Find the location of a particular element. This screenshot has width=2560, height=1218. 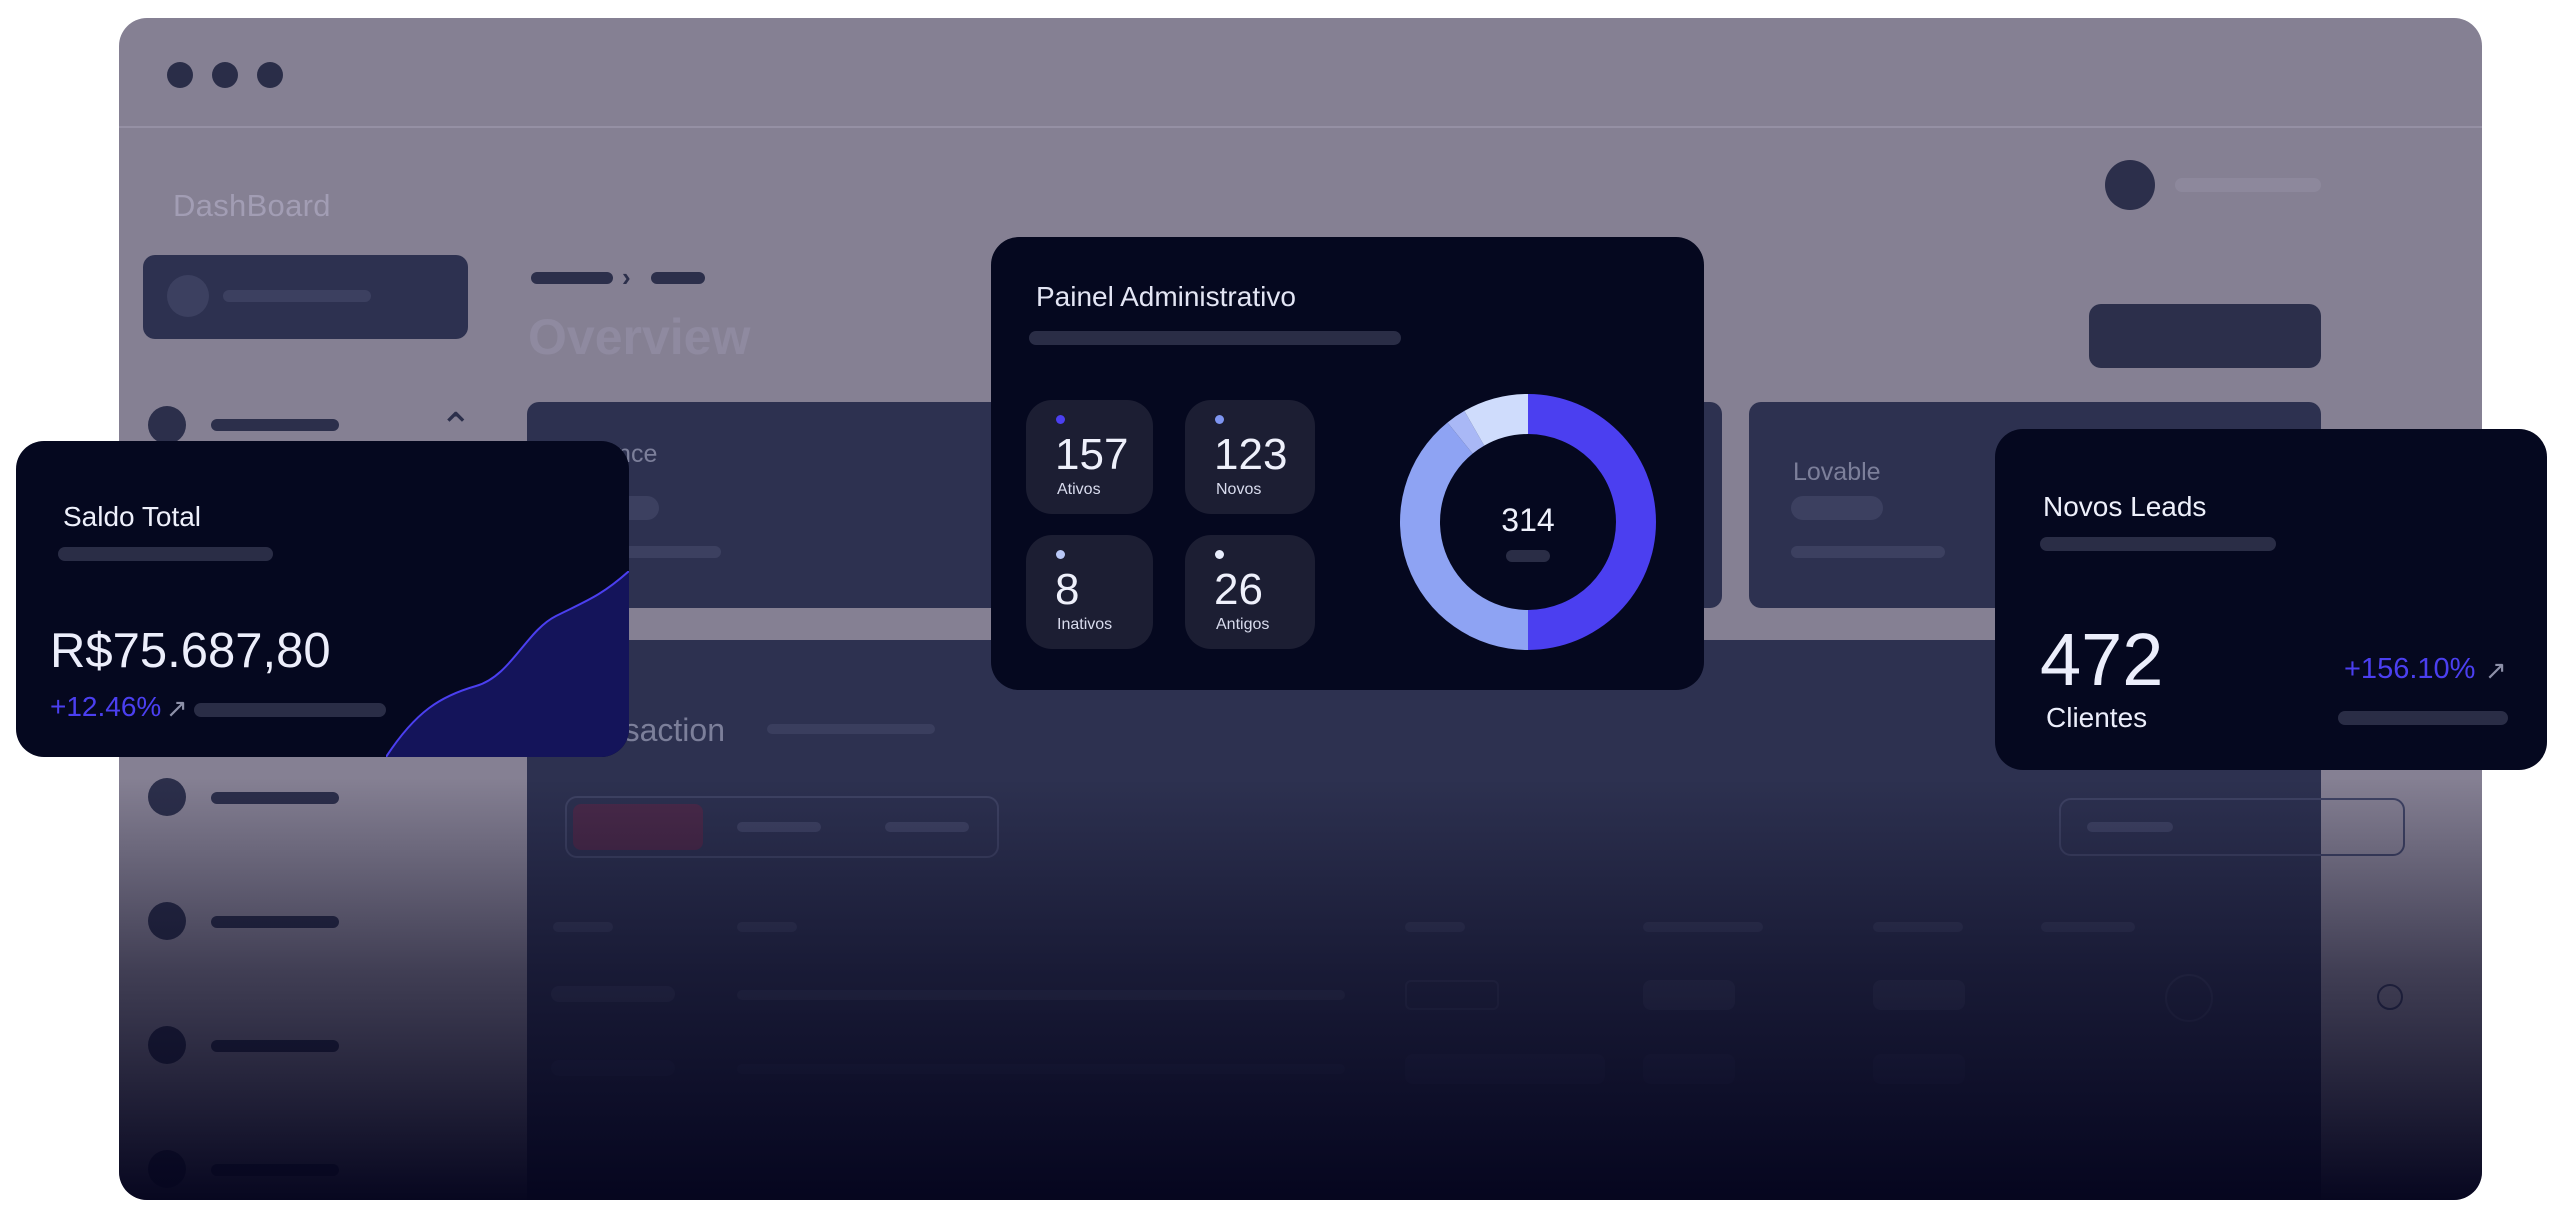

donut-total: 314 is located at coordinates (1527, 520).